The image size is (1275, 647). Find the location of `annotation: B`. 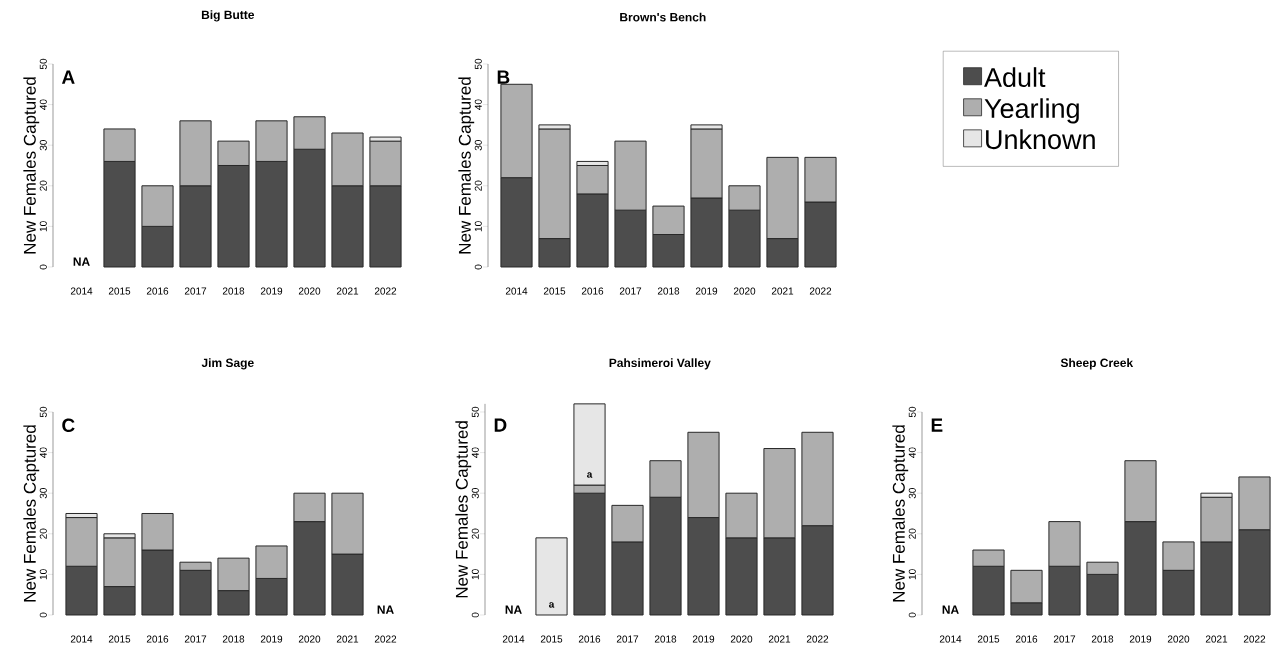

annotation: B is located at coordinates (503, 77).